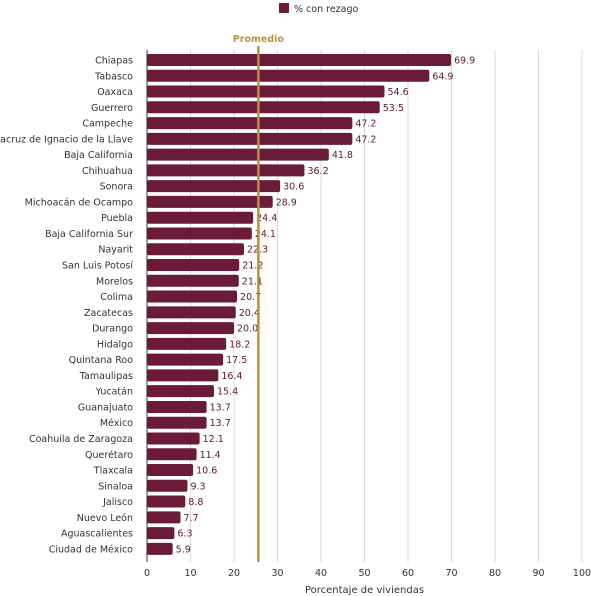 The height and width of the screenshot is (596, 591). What do you see at coordinates (183, 549) in the screenshot?
I see `value-label: 5.9` at bounding box center [183, 549].